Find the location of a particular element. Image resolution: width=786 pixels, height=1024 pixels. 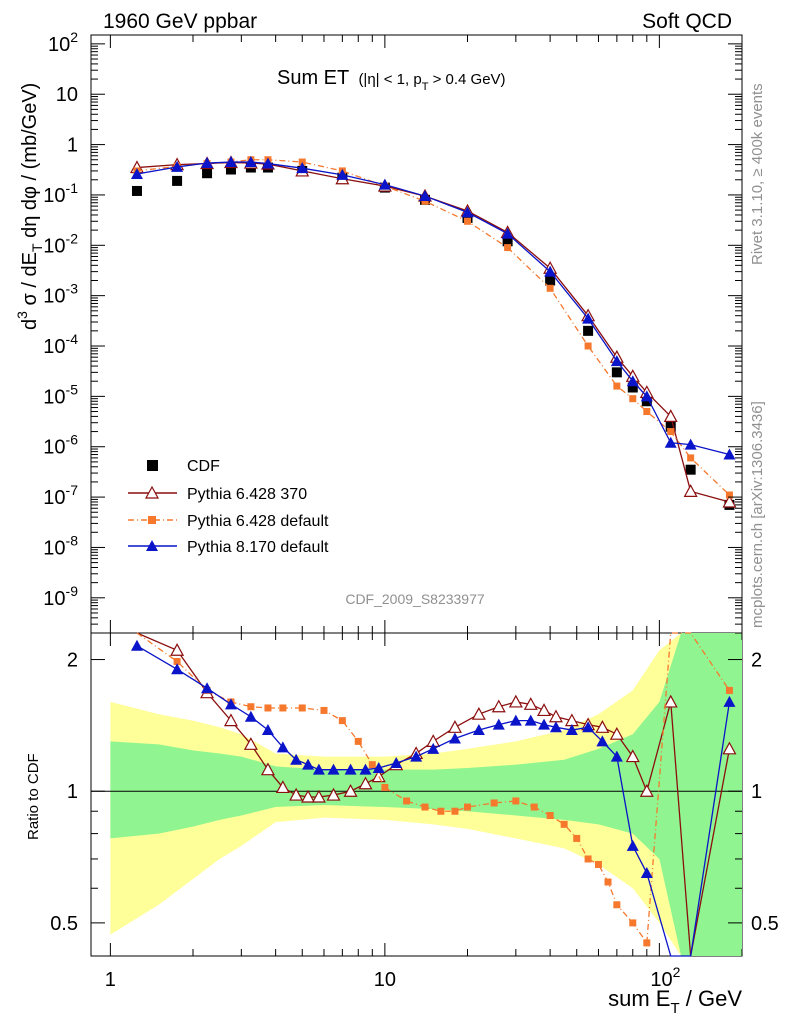

panel-title: Sum ET (|η| < 1, pT > 0.4 GeV) is located at coordinates (391, 80).